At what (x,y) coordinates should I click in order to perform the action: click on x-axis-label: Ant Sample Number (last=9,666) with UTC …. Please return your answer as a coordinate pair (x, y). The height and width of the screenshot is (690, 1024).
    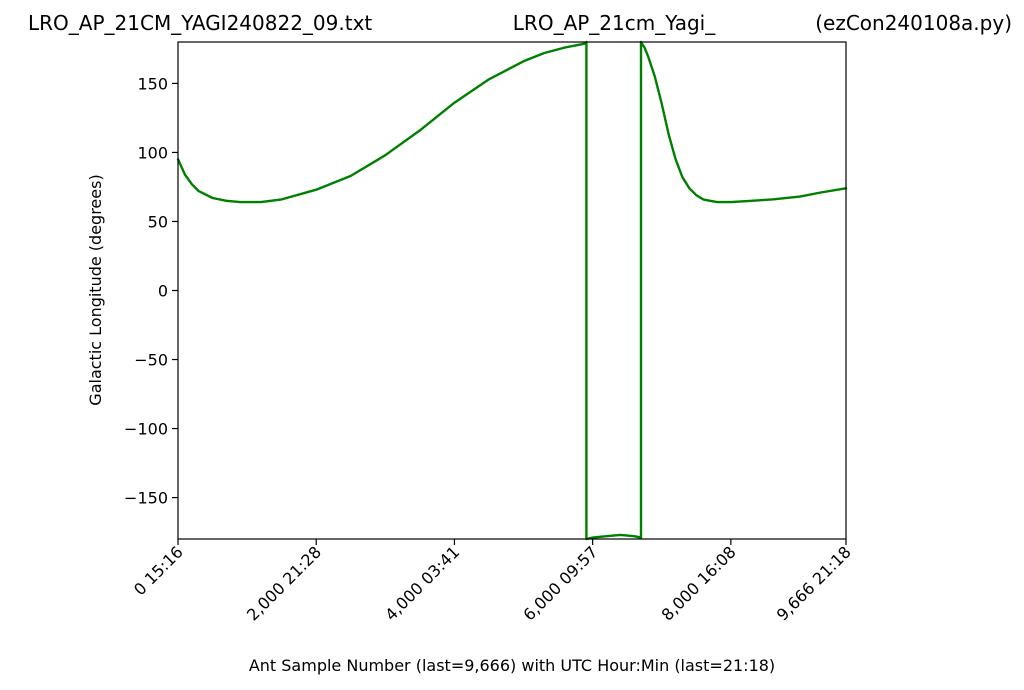
    Looking at the image, I should click on (512, 665).